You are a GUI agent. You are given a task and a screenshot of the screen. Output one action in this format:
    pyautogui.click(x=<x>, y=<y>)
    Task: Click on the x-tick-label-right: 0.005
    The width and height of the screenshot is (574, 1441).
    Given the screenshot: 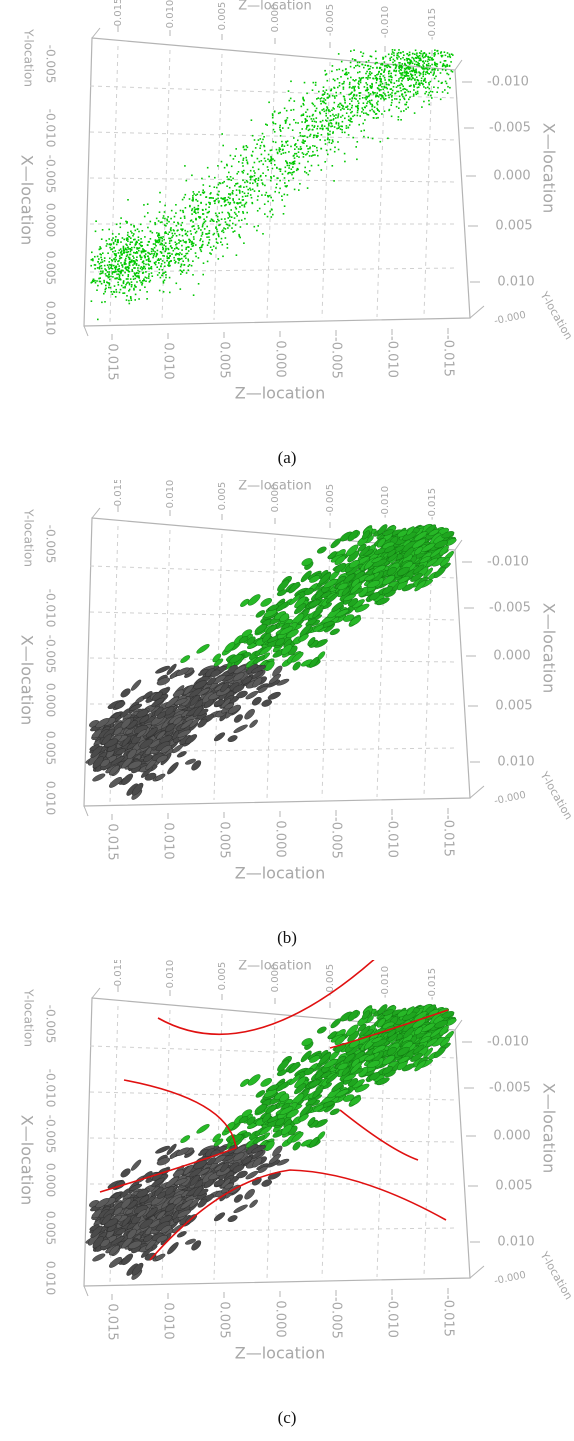 What is the action you would take?
    pyautogui.click(x=513, y=226)
    